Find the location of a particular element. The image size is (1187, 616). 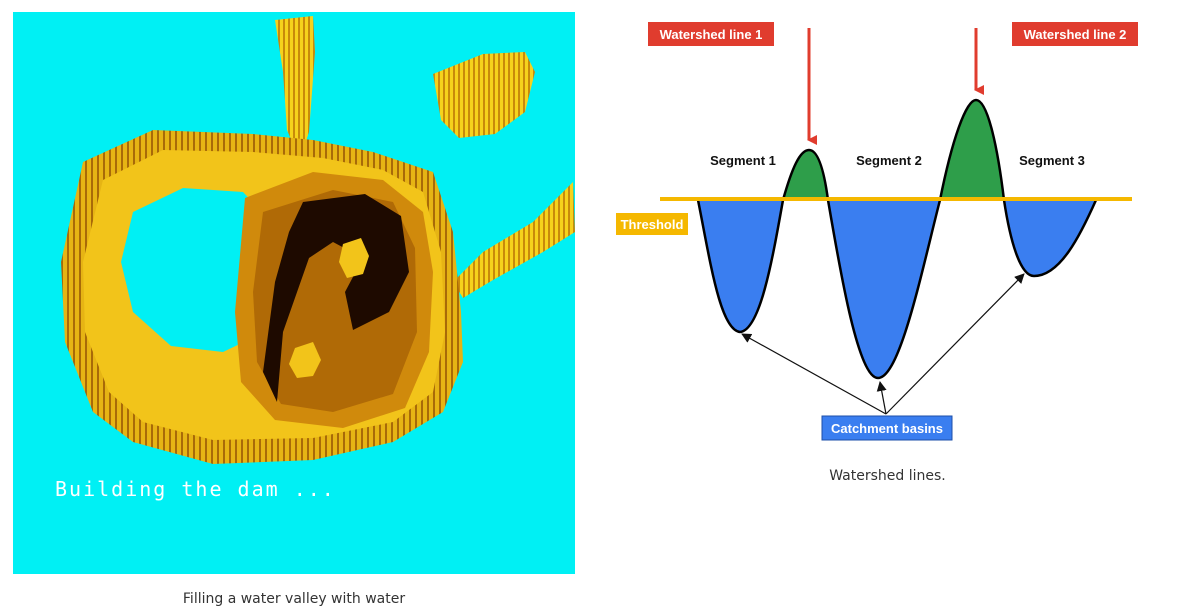

catchment-basins-label-bg is located at coordinates (887, 428).